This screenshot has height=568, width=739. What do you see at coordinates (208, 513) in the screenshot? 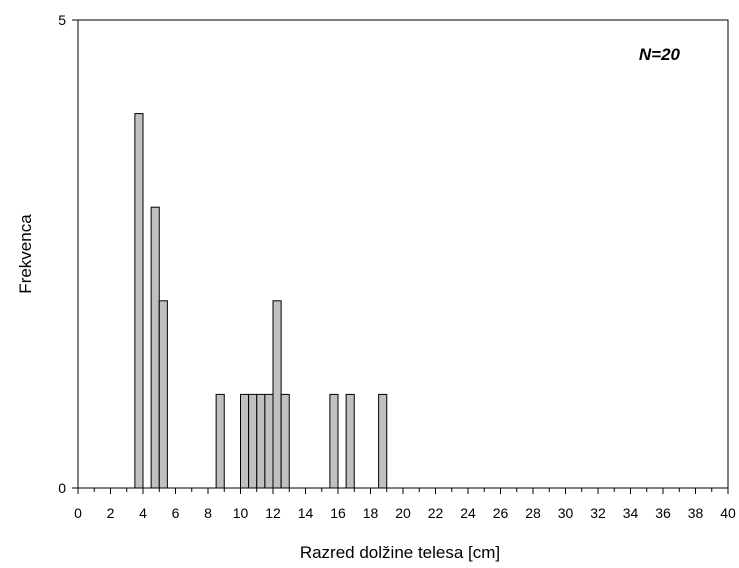
I see `x-tick-label: 8` at bounding box center [208, 513].